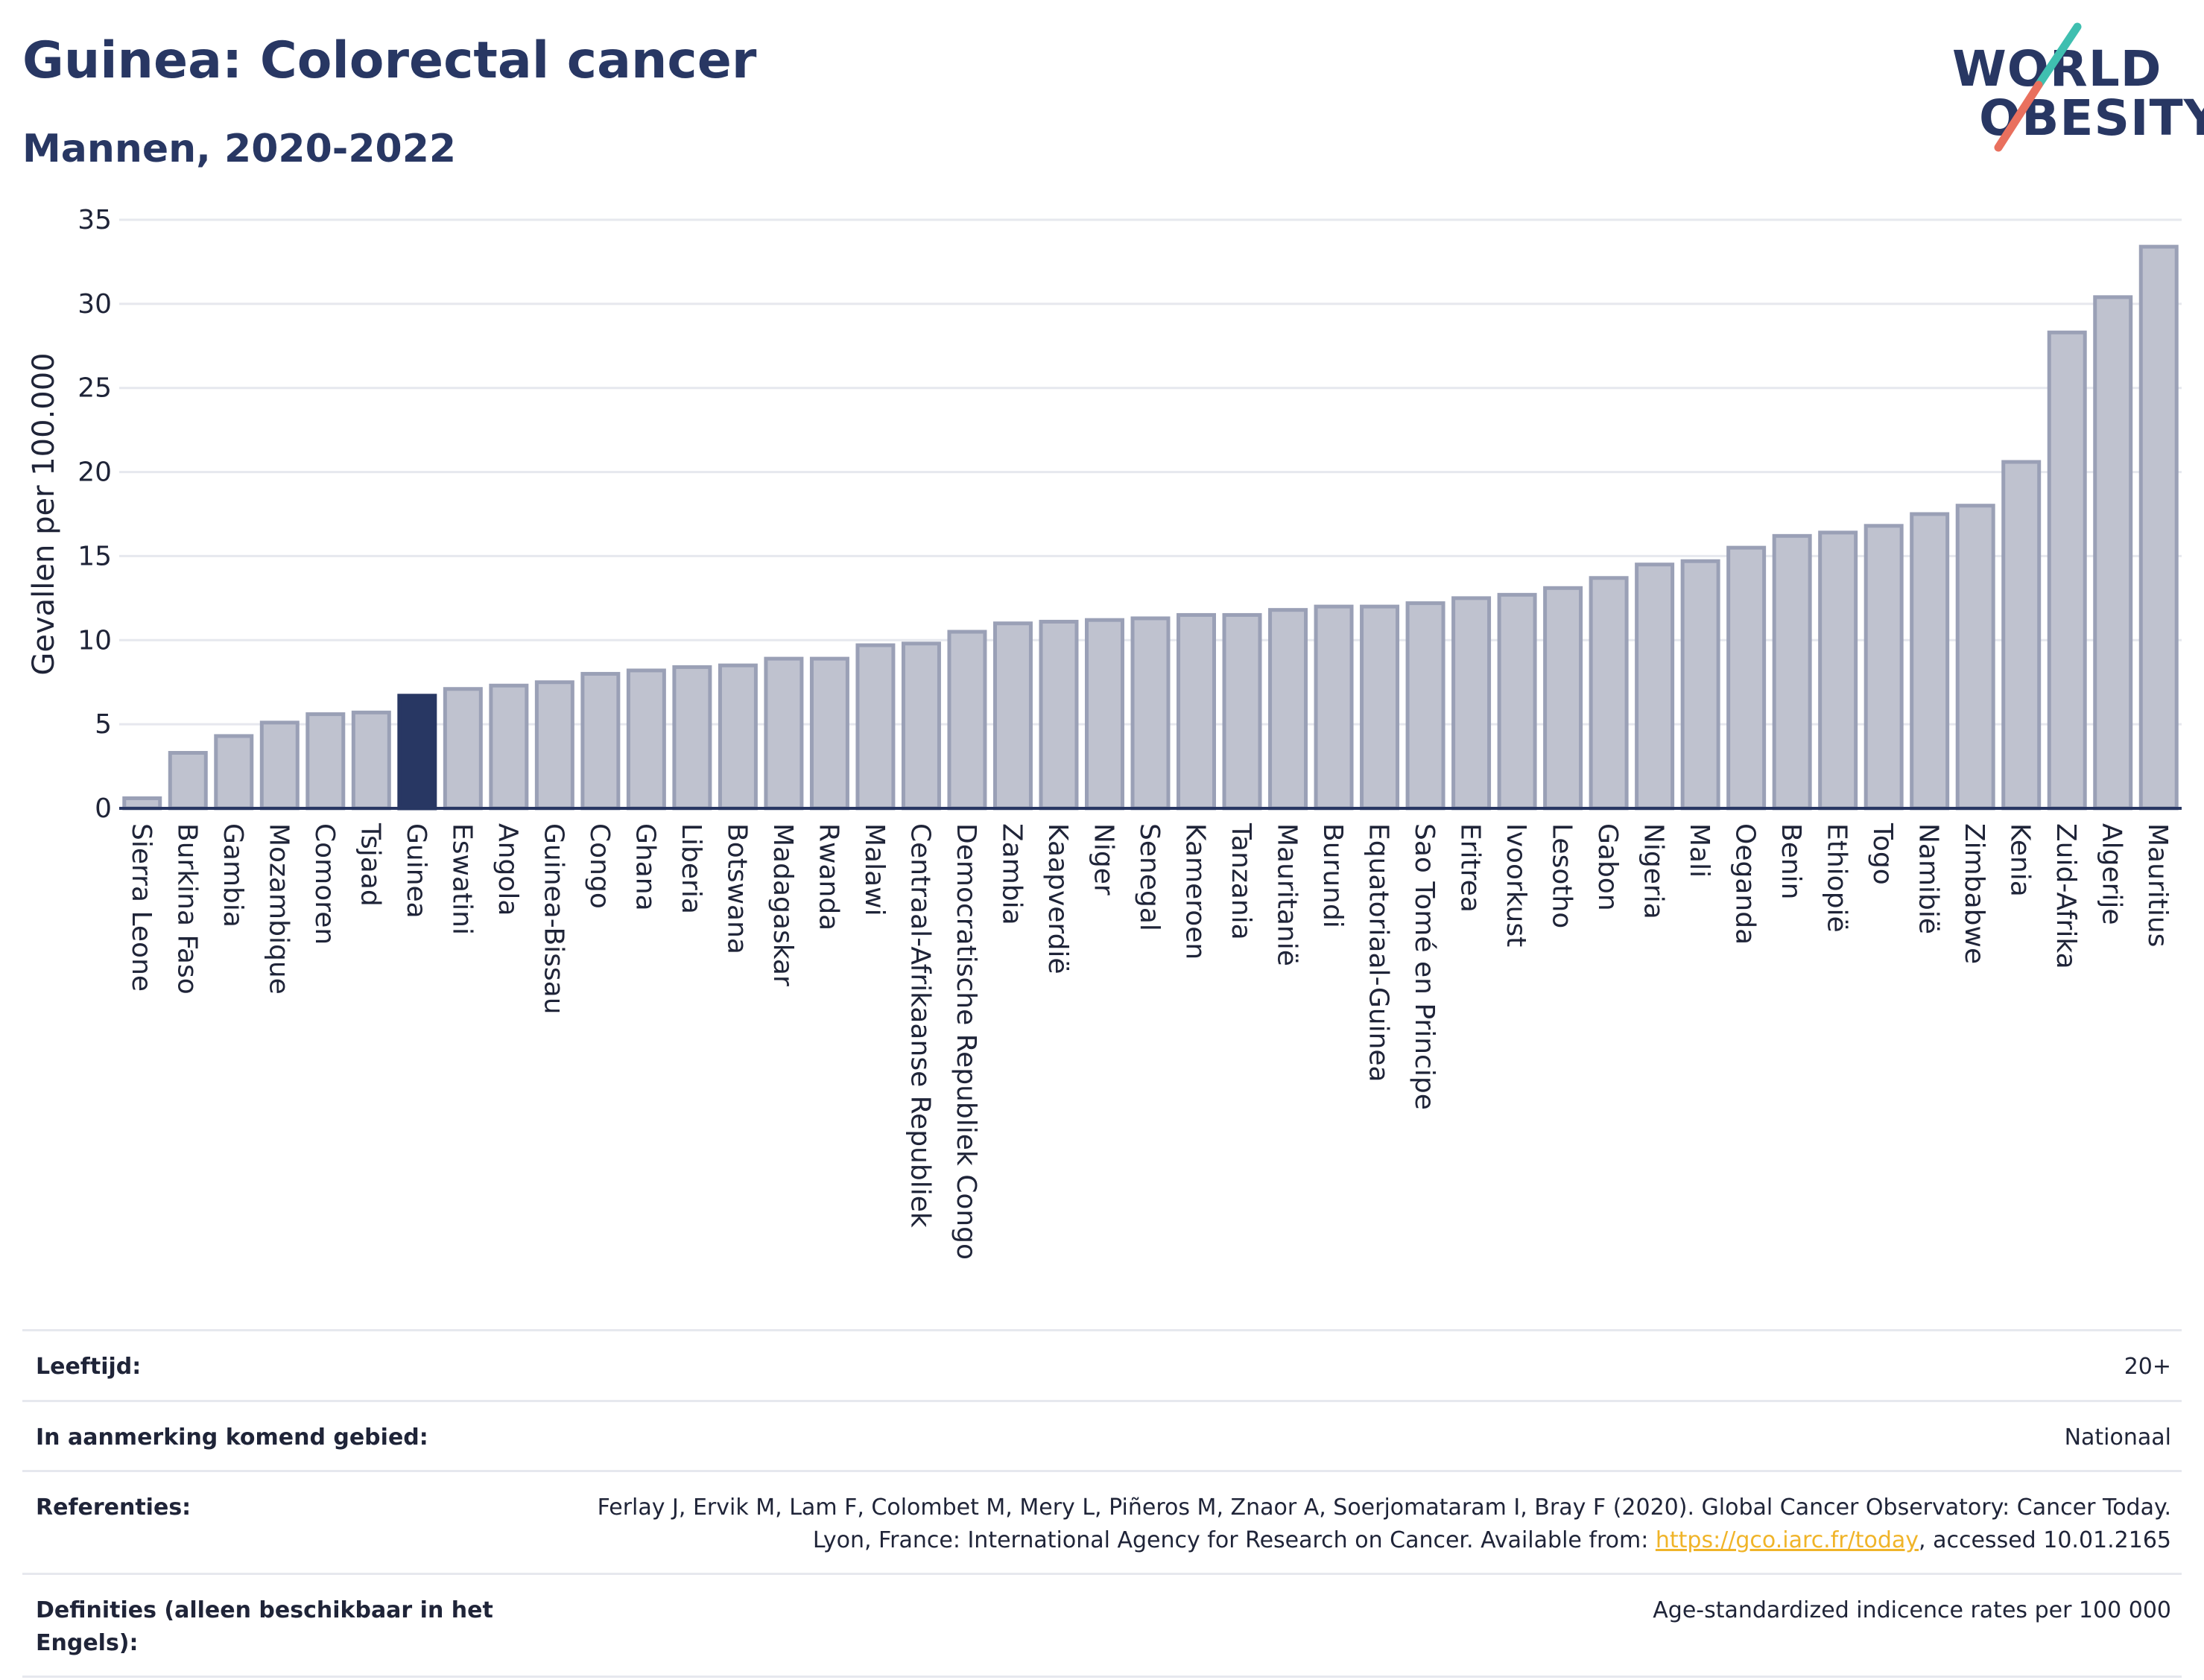 Image resolution: width=2204 pixels, height=1680 pixels. What do you see at coordinates (1241, 881) in the screenshot?
I see `x-tick-label: Tanzania` at bounding box center [1241, 881].